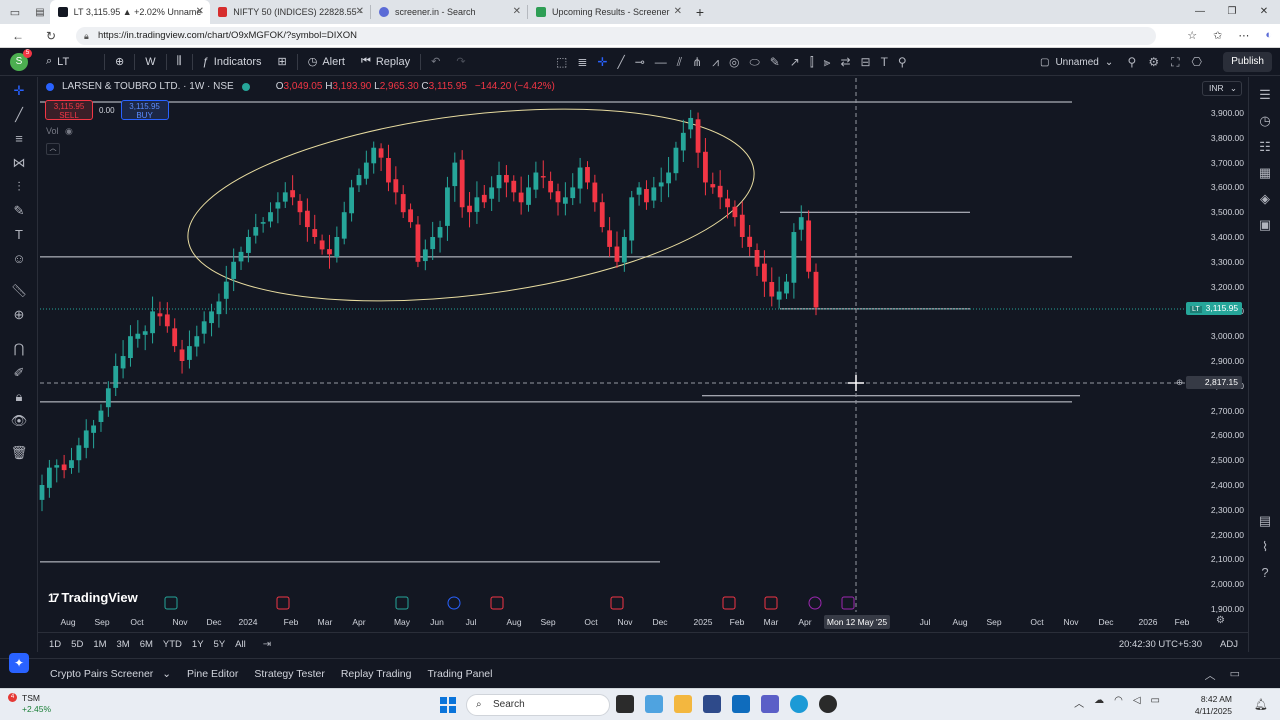 This screenshot has width=1280, height=720. What do you see at coordinates (100, 644) in the screenshot?
I see `timeframe-1m: 1M` at bounding box center [100, 644].